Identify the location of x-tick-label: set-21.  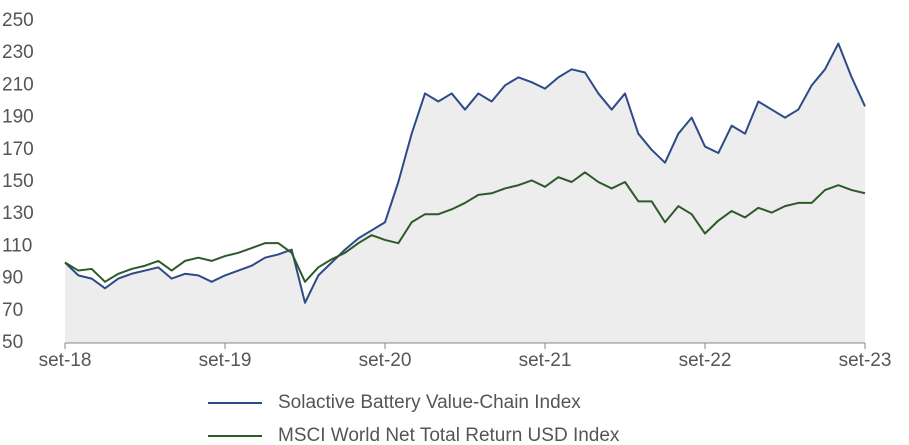
(545, 360).